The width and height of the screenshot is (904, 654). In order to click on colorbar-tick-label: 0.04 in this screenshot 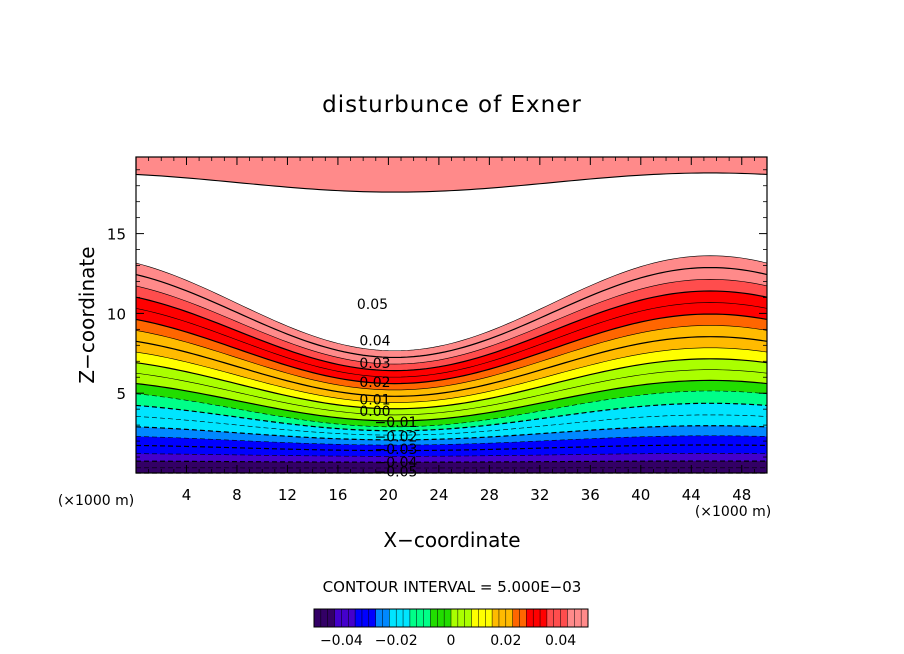, I will do `click(560, 641)`.